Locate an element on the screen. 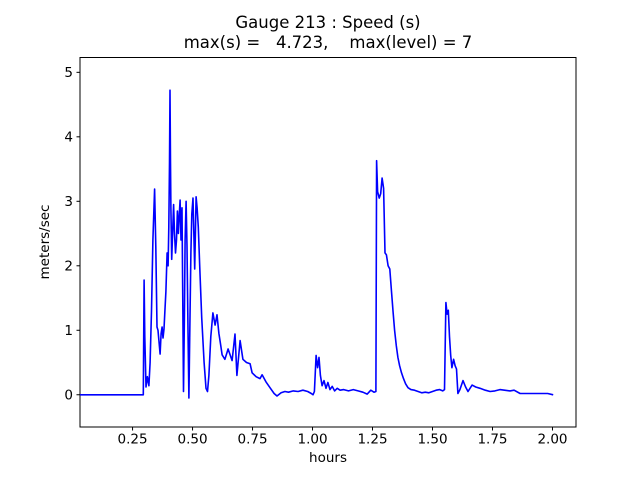  x-tick-label: 2.00 is located at coordinates (552, 440).